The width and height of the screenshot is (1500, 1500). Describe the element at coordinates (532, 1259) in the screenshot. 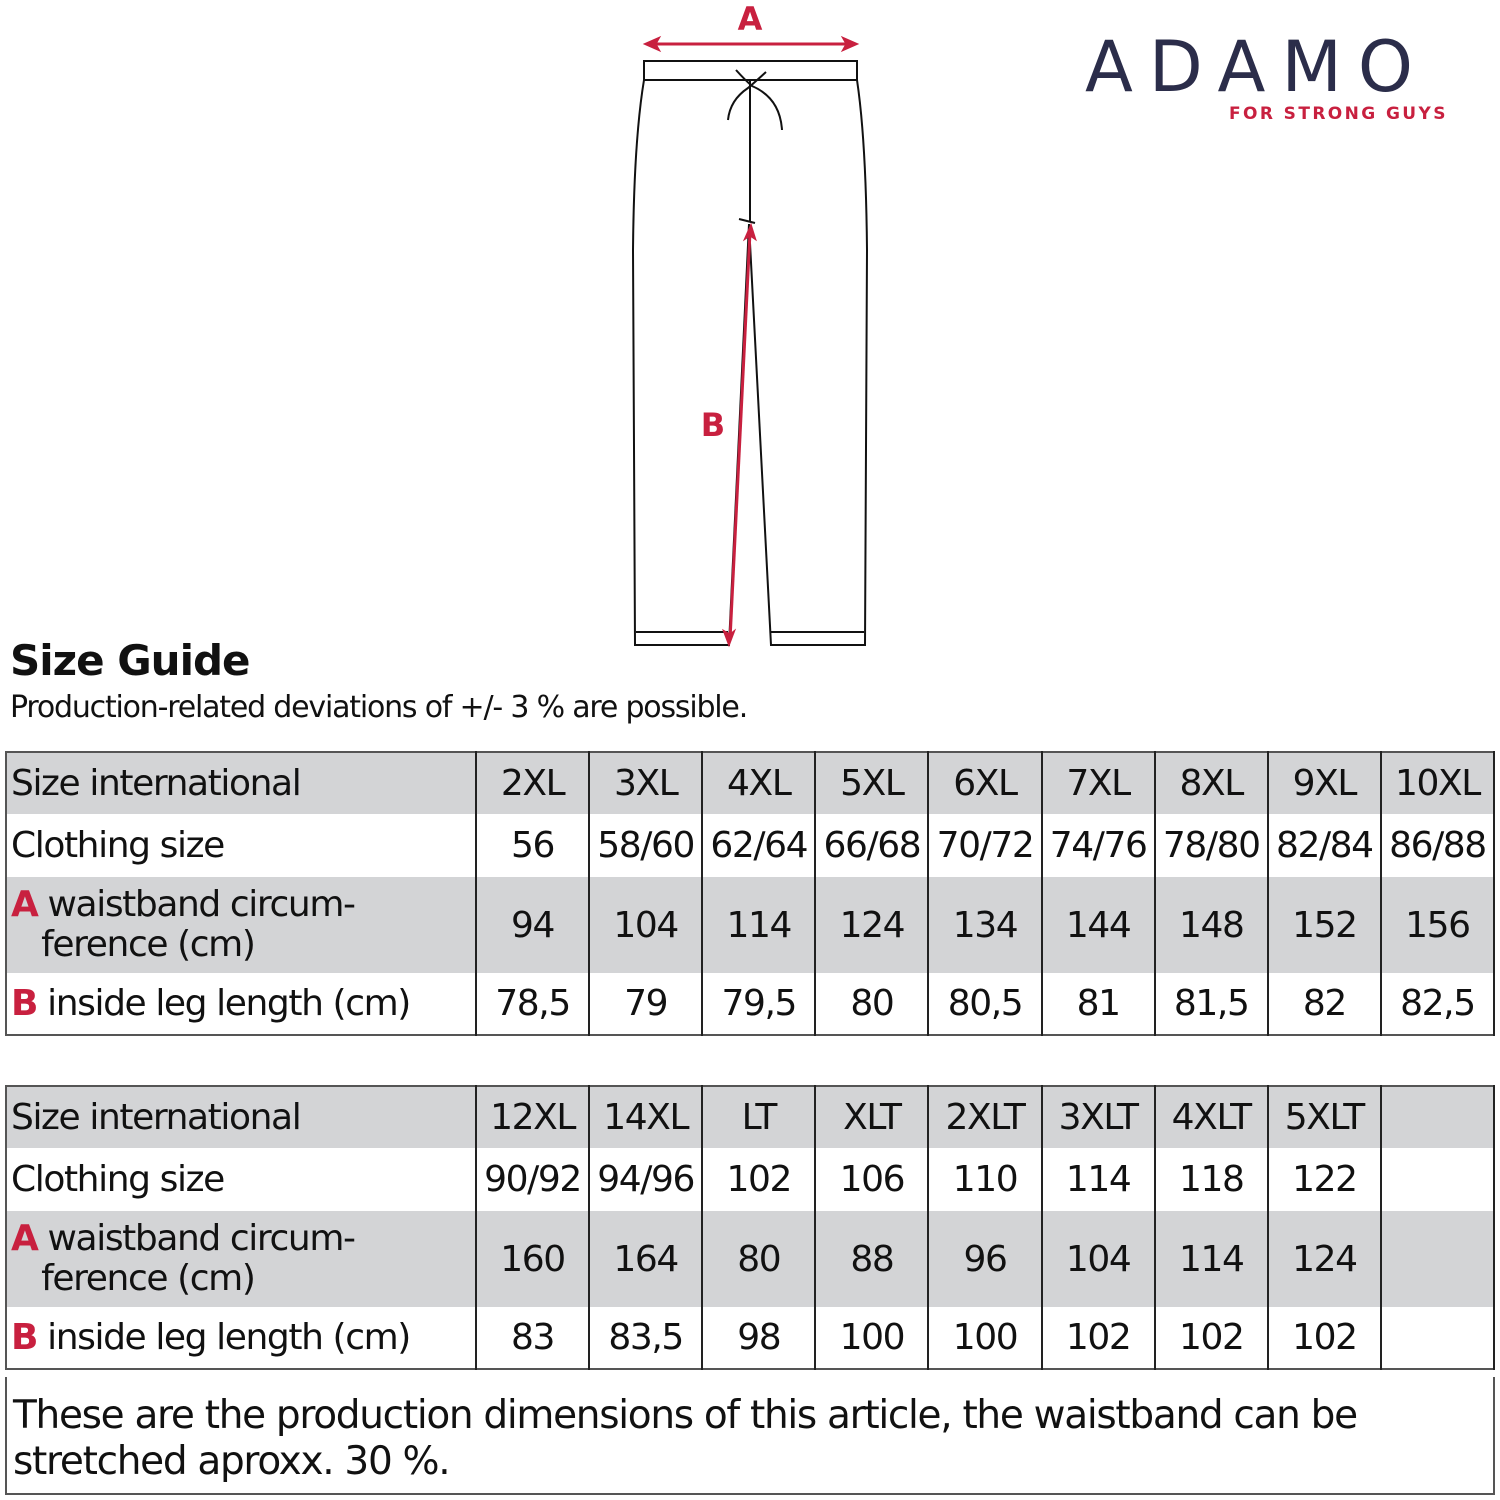

I see `table-cell: 160` at that location.